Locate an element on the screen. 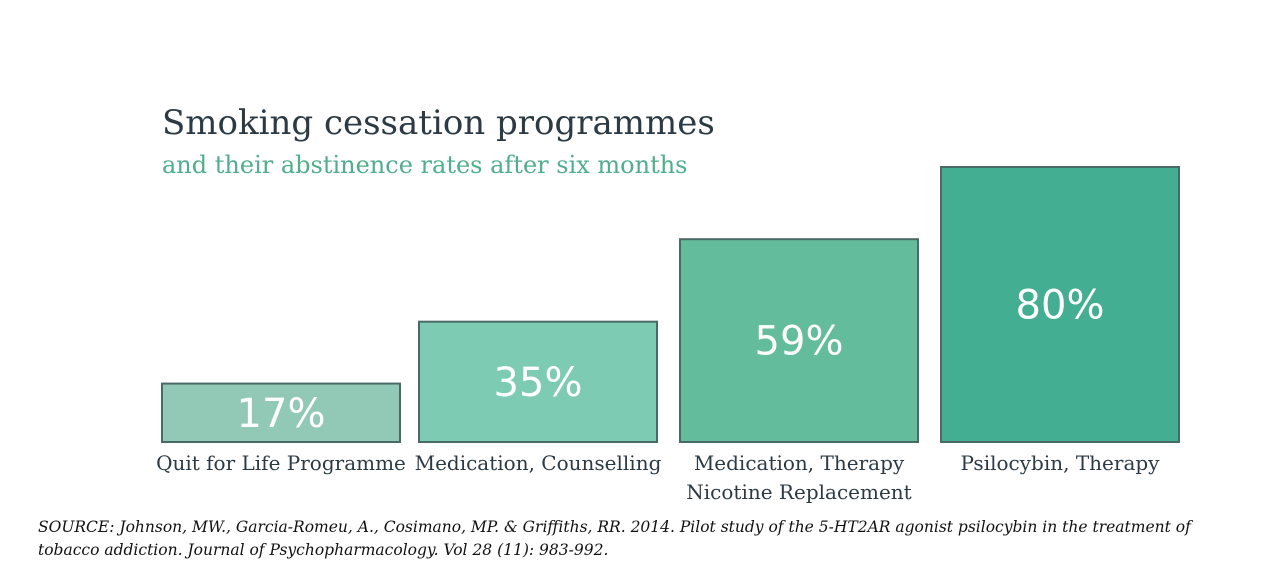 Image resolution: width=1283 pixels, height=579 pixels. bar-value-label-2: 35% is located at coordinates (538, 383).